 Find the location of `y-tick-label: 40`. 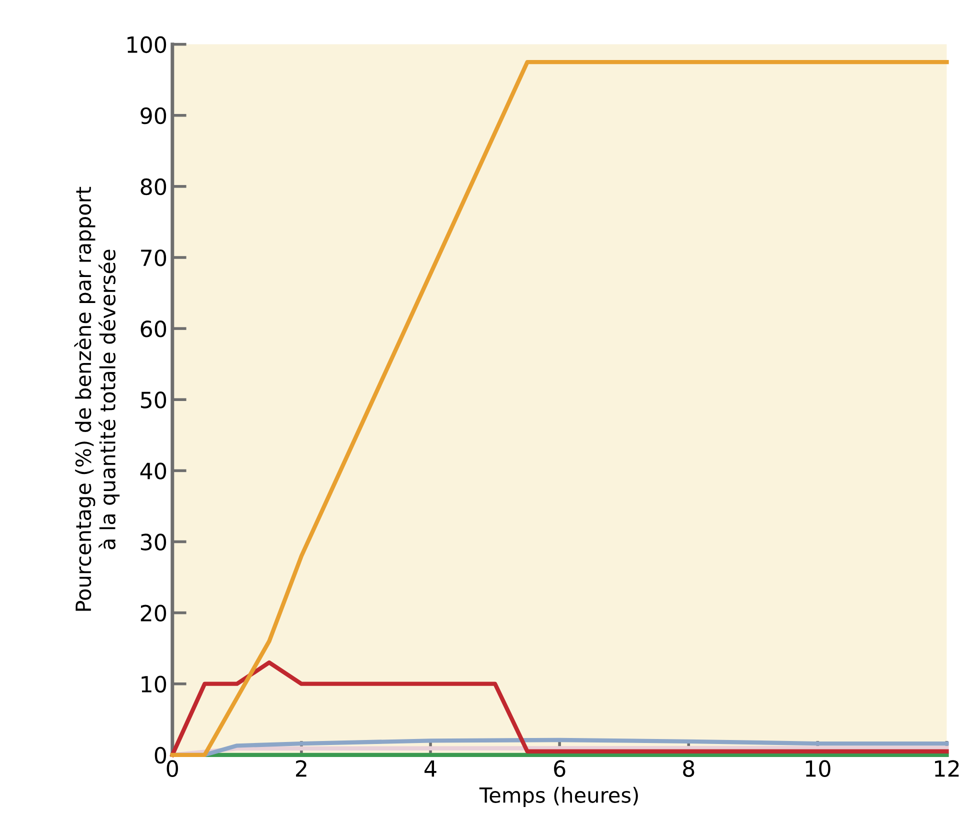

y-tick-label: 40 is located at coordinates (153, 471).